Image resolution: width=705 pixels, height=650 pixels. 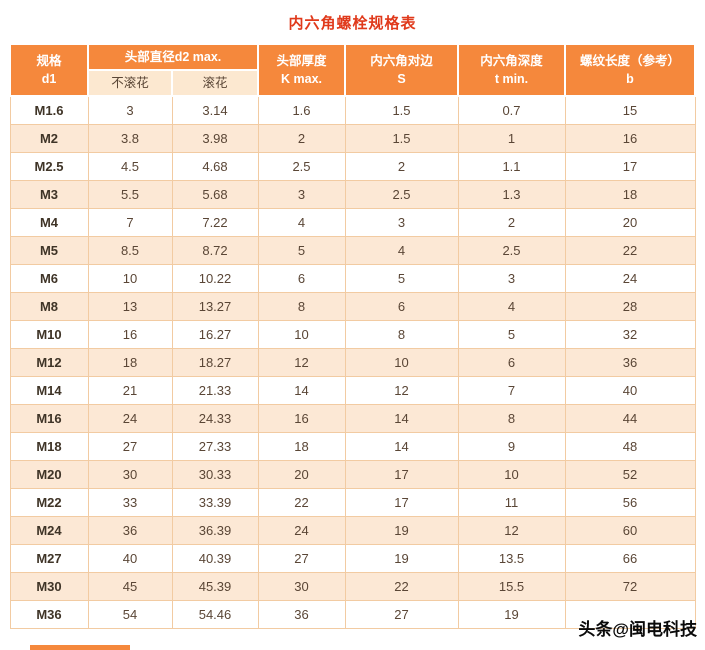 What do you see at coordinates (630, 446) in the screenshot?
I see `value-cell: 48` at bounding box center [630, 446].